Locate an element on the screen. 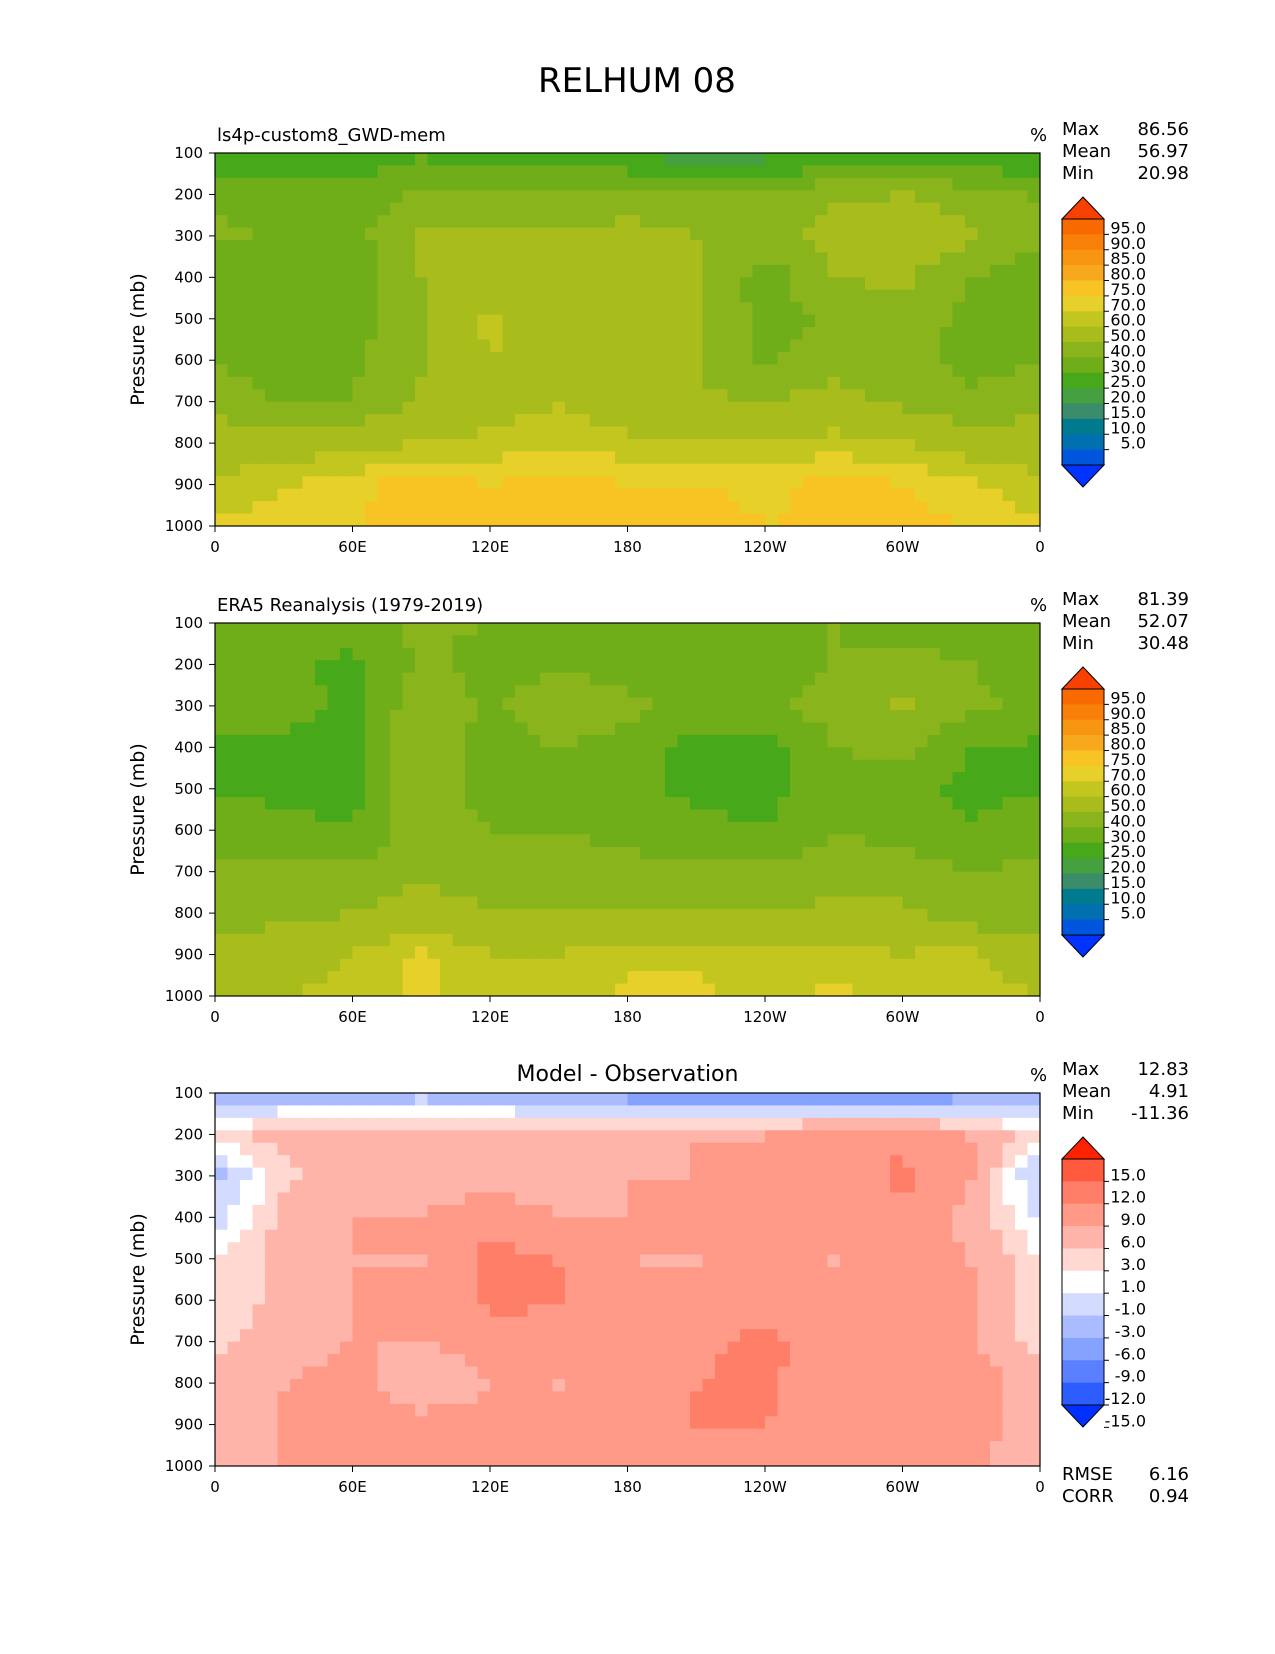  y-tick-label: 300 is located at coordinates (188, 706).